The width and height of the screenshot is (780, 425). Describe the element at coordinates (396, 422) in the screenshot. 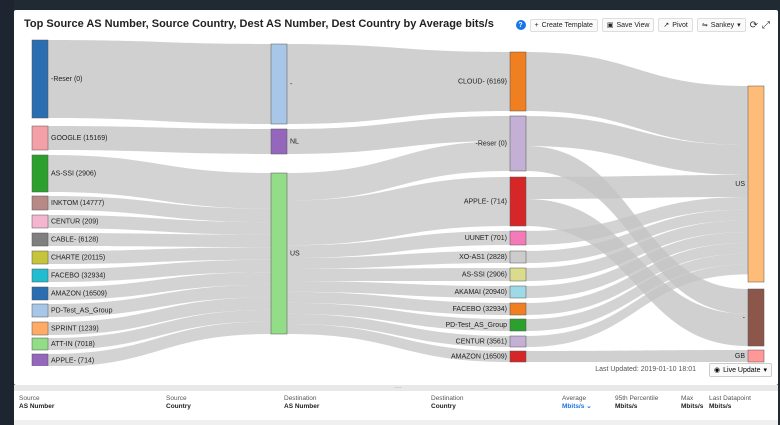

I see `table-row` at that location.